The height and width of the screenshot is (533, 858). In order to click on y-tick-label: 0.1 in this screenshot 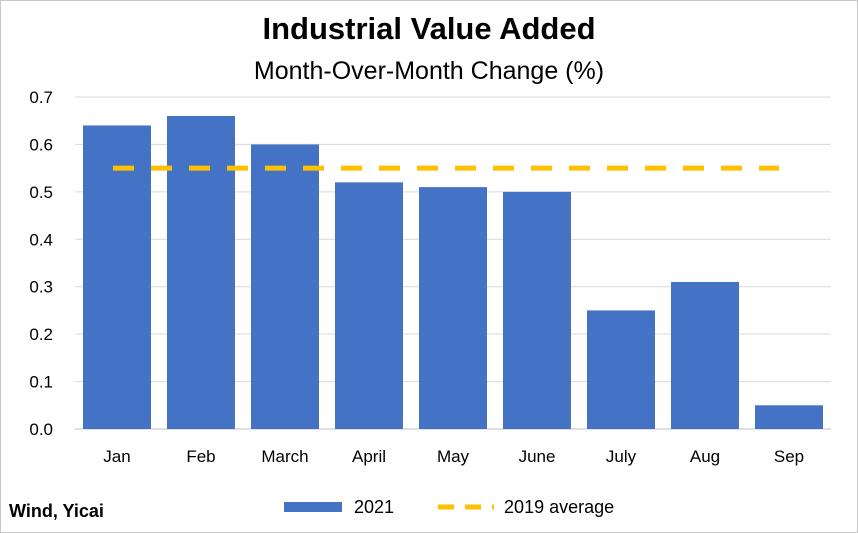, I will do `click(41, 382)`.